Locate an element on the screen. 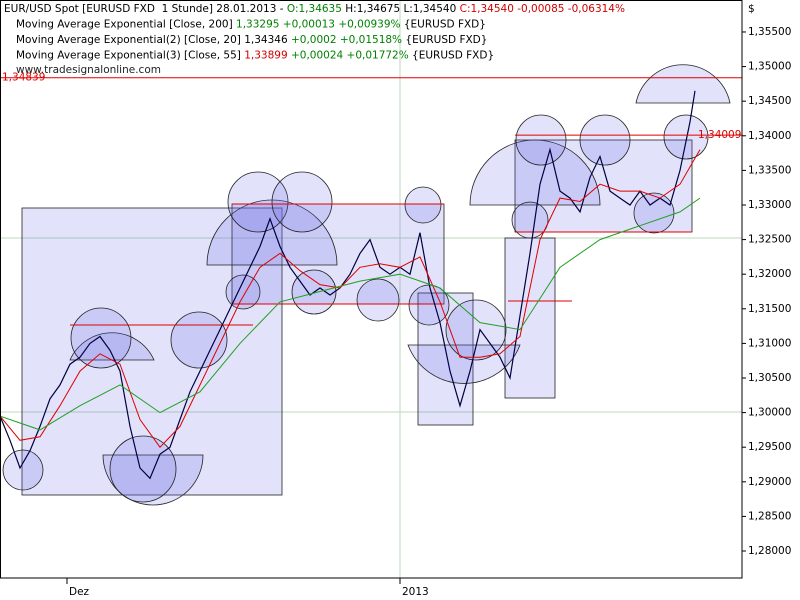 Image resolution: width=800 pixels, height=600 pixels. y-tick-label: 1,30000 is located at coordinates (769, 413).